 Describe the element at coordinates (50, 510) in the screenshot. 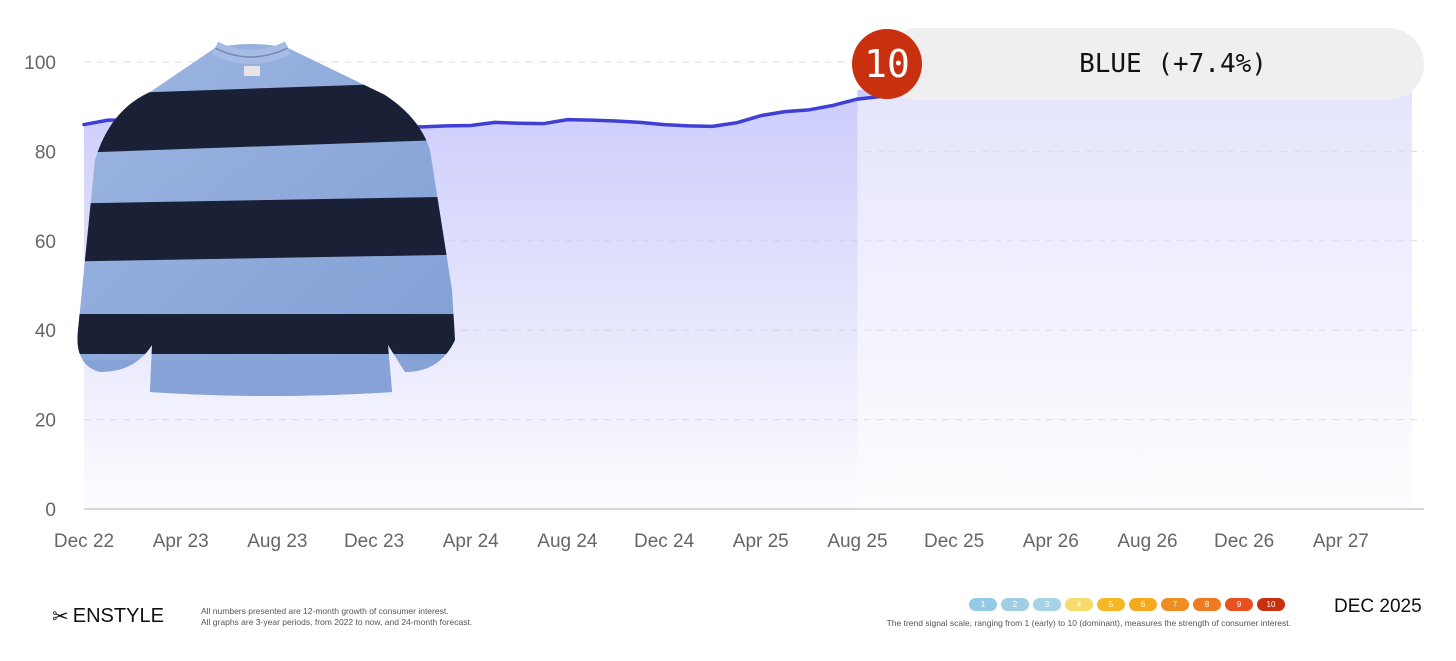

I see `y-tick-label: 0` at that location.